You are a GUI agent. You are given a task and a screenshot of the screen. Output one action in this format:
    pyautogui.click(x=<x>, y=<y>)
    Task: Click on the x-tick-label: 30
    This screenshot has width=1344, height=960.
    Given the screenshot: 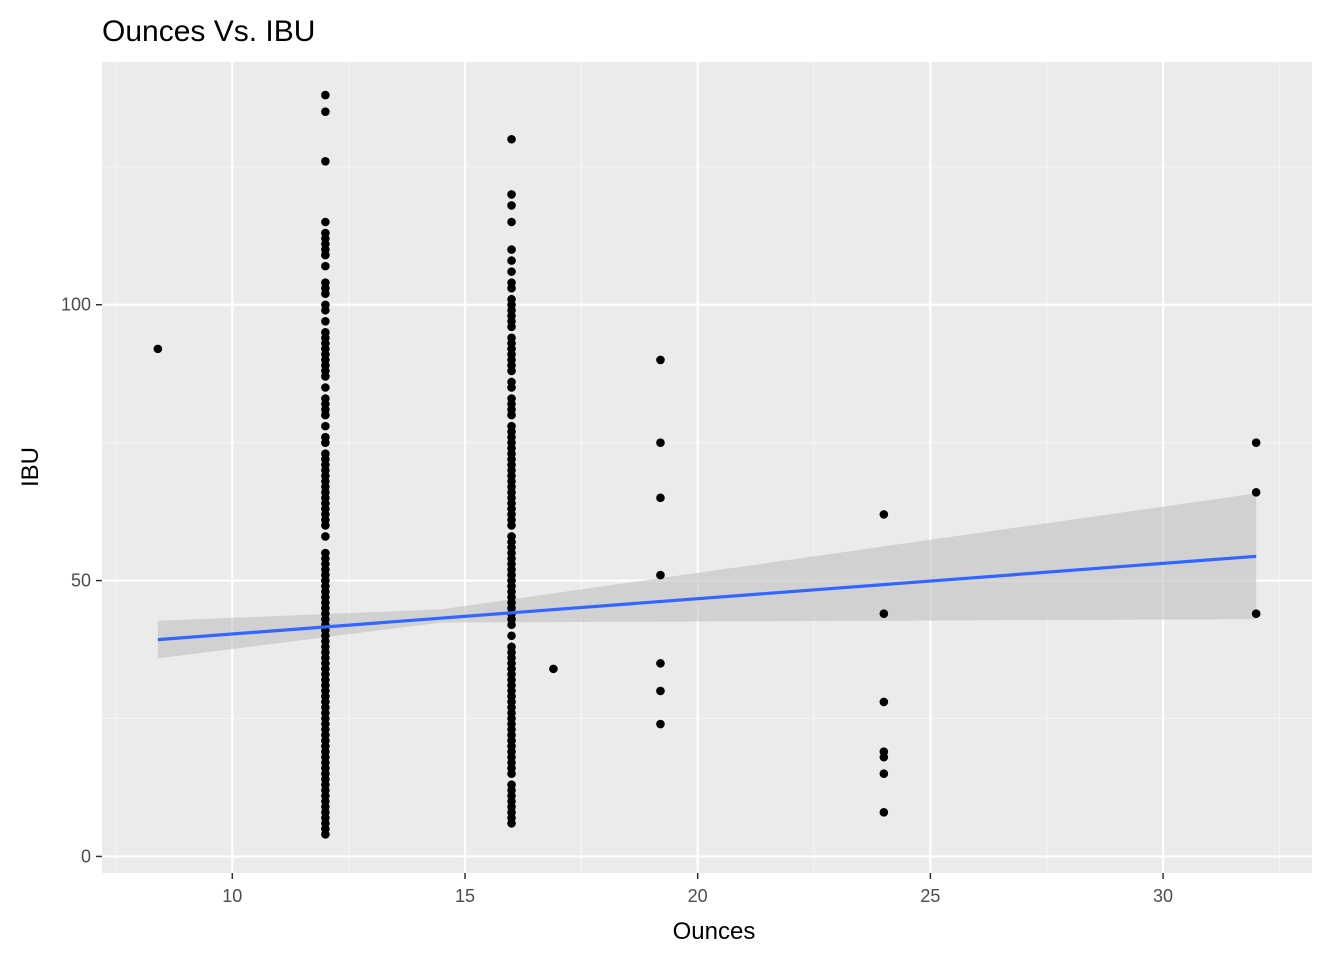 What is the action you would take?
    pyautogui.click(x=1163, y=896)
    